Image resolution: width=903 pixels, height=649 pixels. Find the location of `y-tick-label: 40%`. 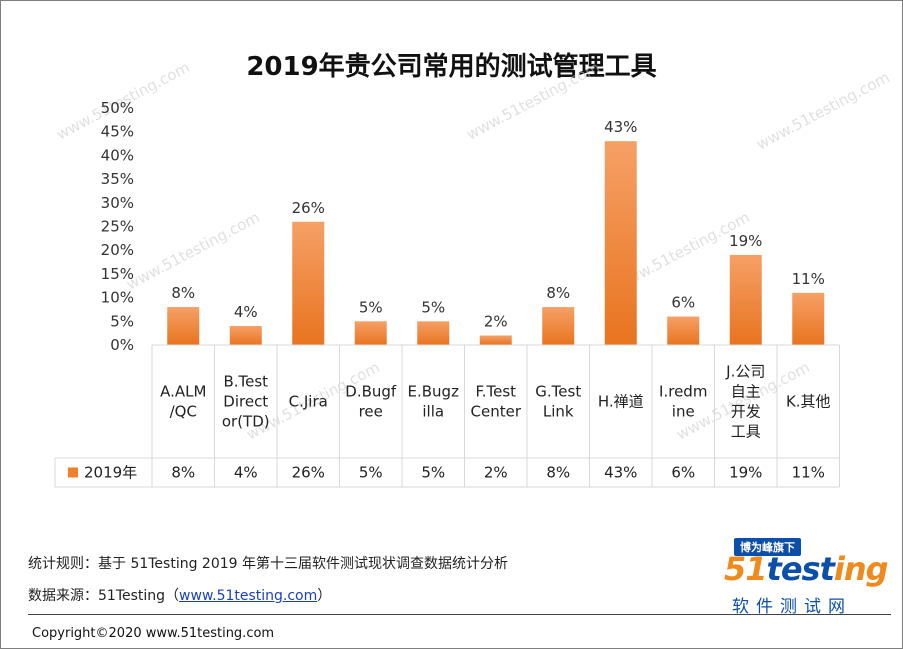

y-tick-label: 40% is located at coordinates (117, 155).